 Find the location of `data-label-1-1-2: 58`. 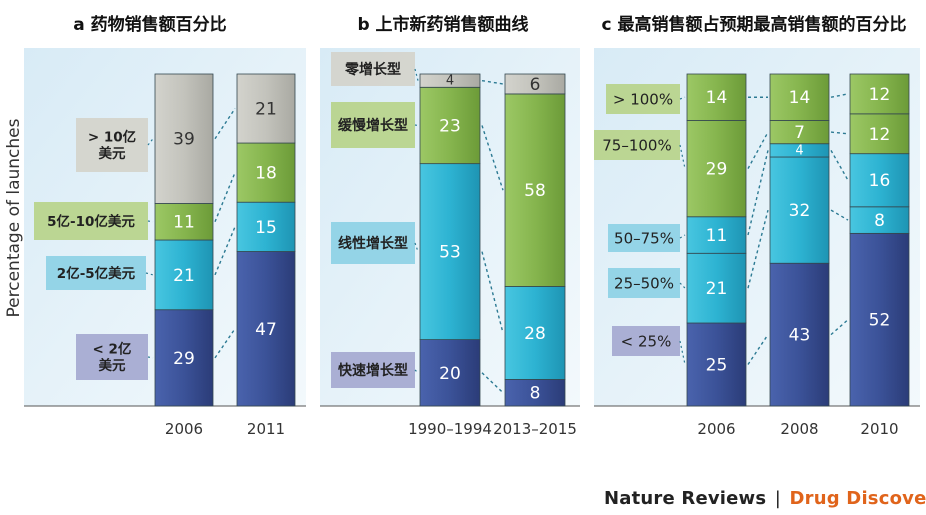

data-label-1-1-2: 58 is located at coordinates (535, 191).